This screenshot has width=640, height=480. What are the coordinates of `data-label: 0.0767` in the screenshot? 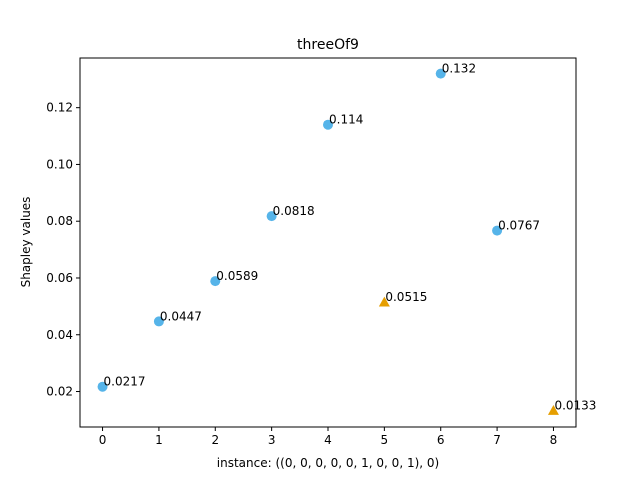 It's located at (519, 226).